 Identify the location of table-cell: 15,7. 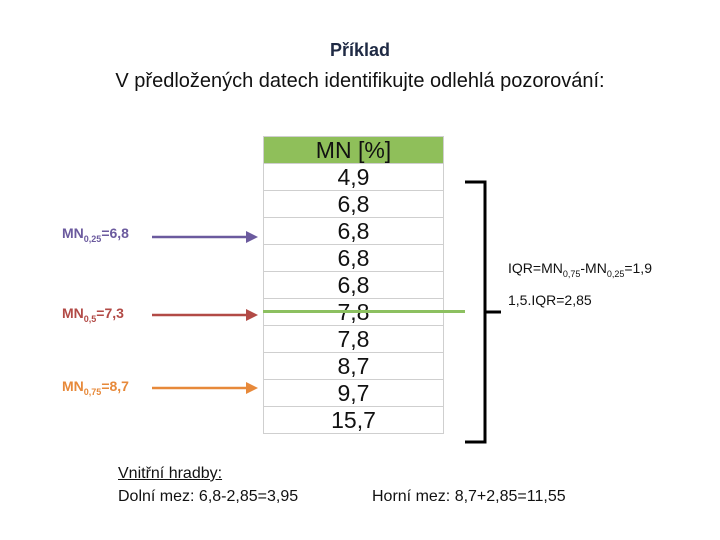
(353, 420).